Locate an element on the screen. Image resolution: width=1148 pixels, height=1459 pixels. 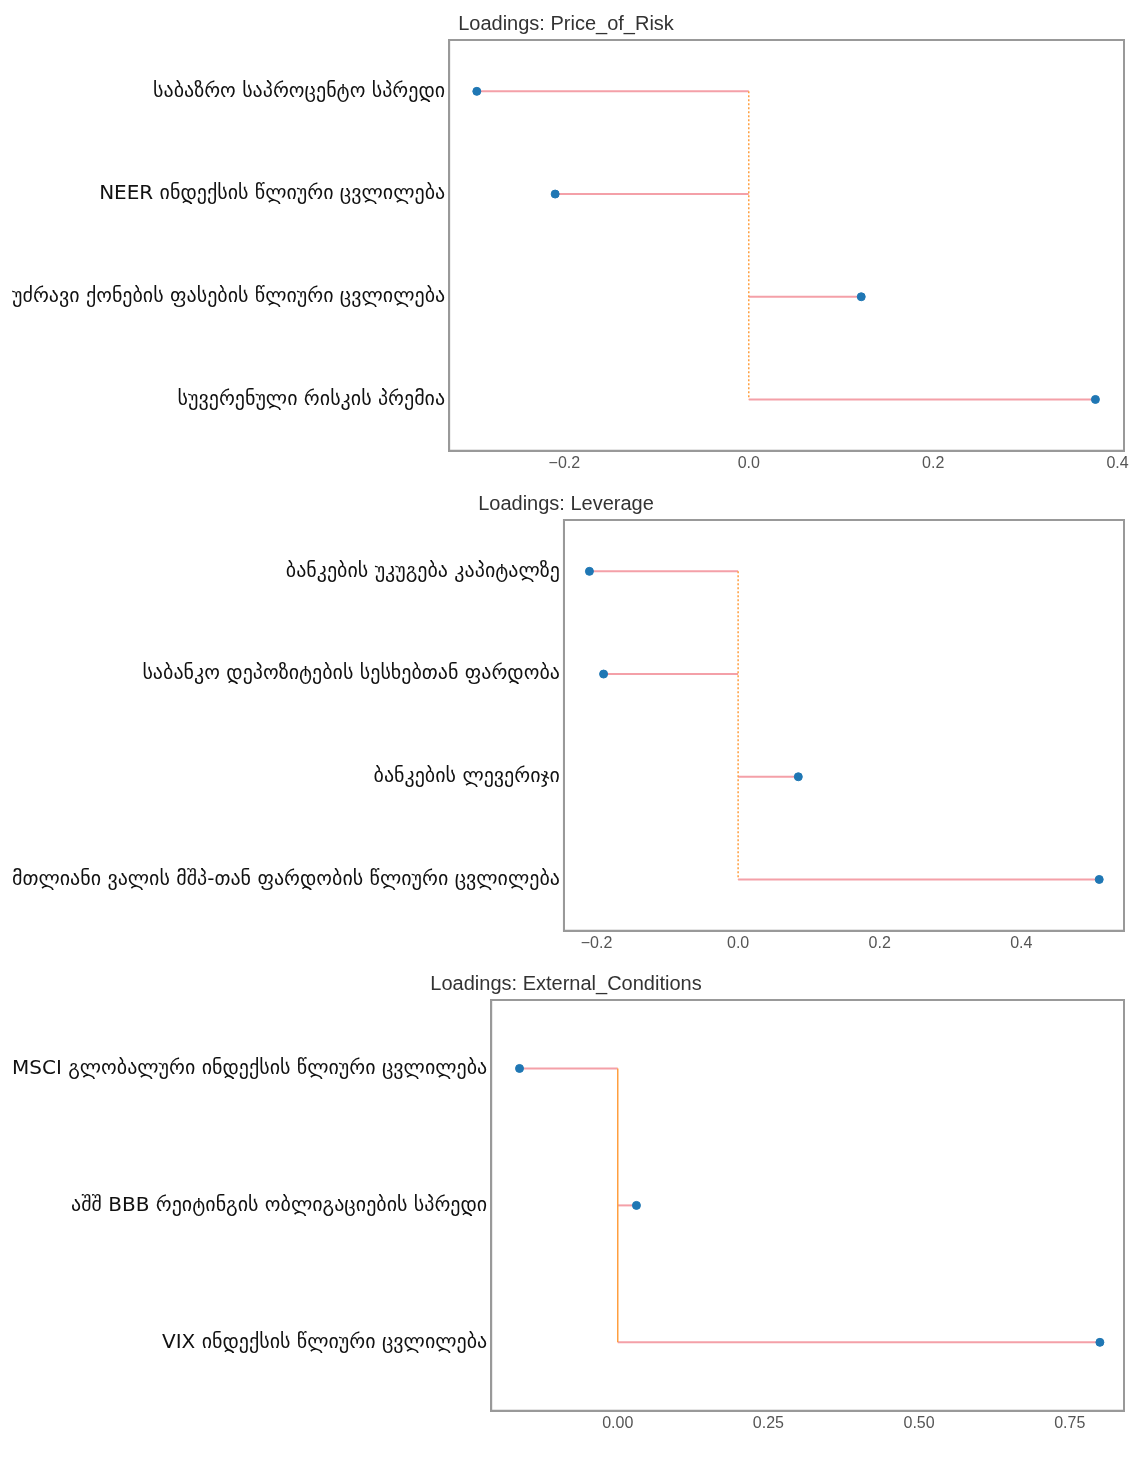
y-tick-label: აშშ BBB რეიტინგის ობლიგაციების სპრედი is located at coordinates (279, 1203).